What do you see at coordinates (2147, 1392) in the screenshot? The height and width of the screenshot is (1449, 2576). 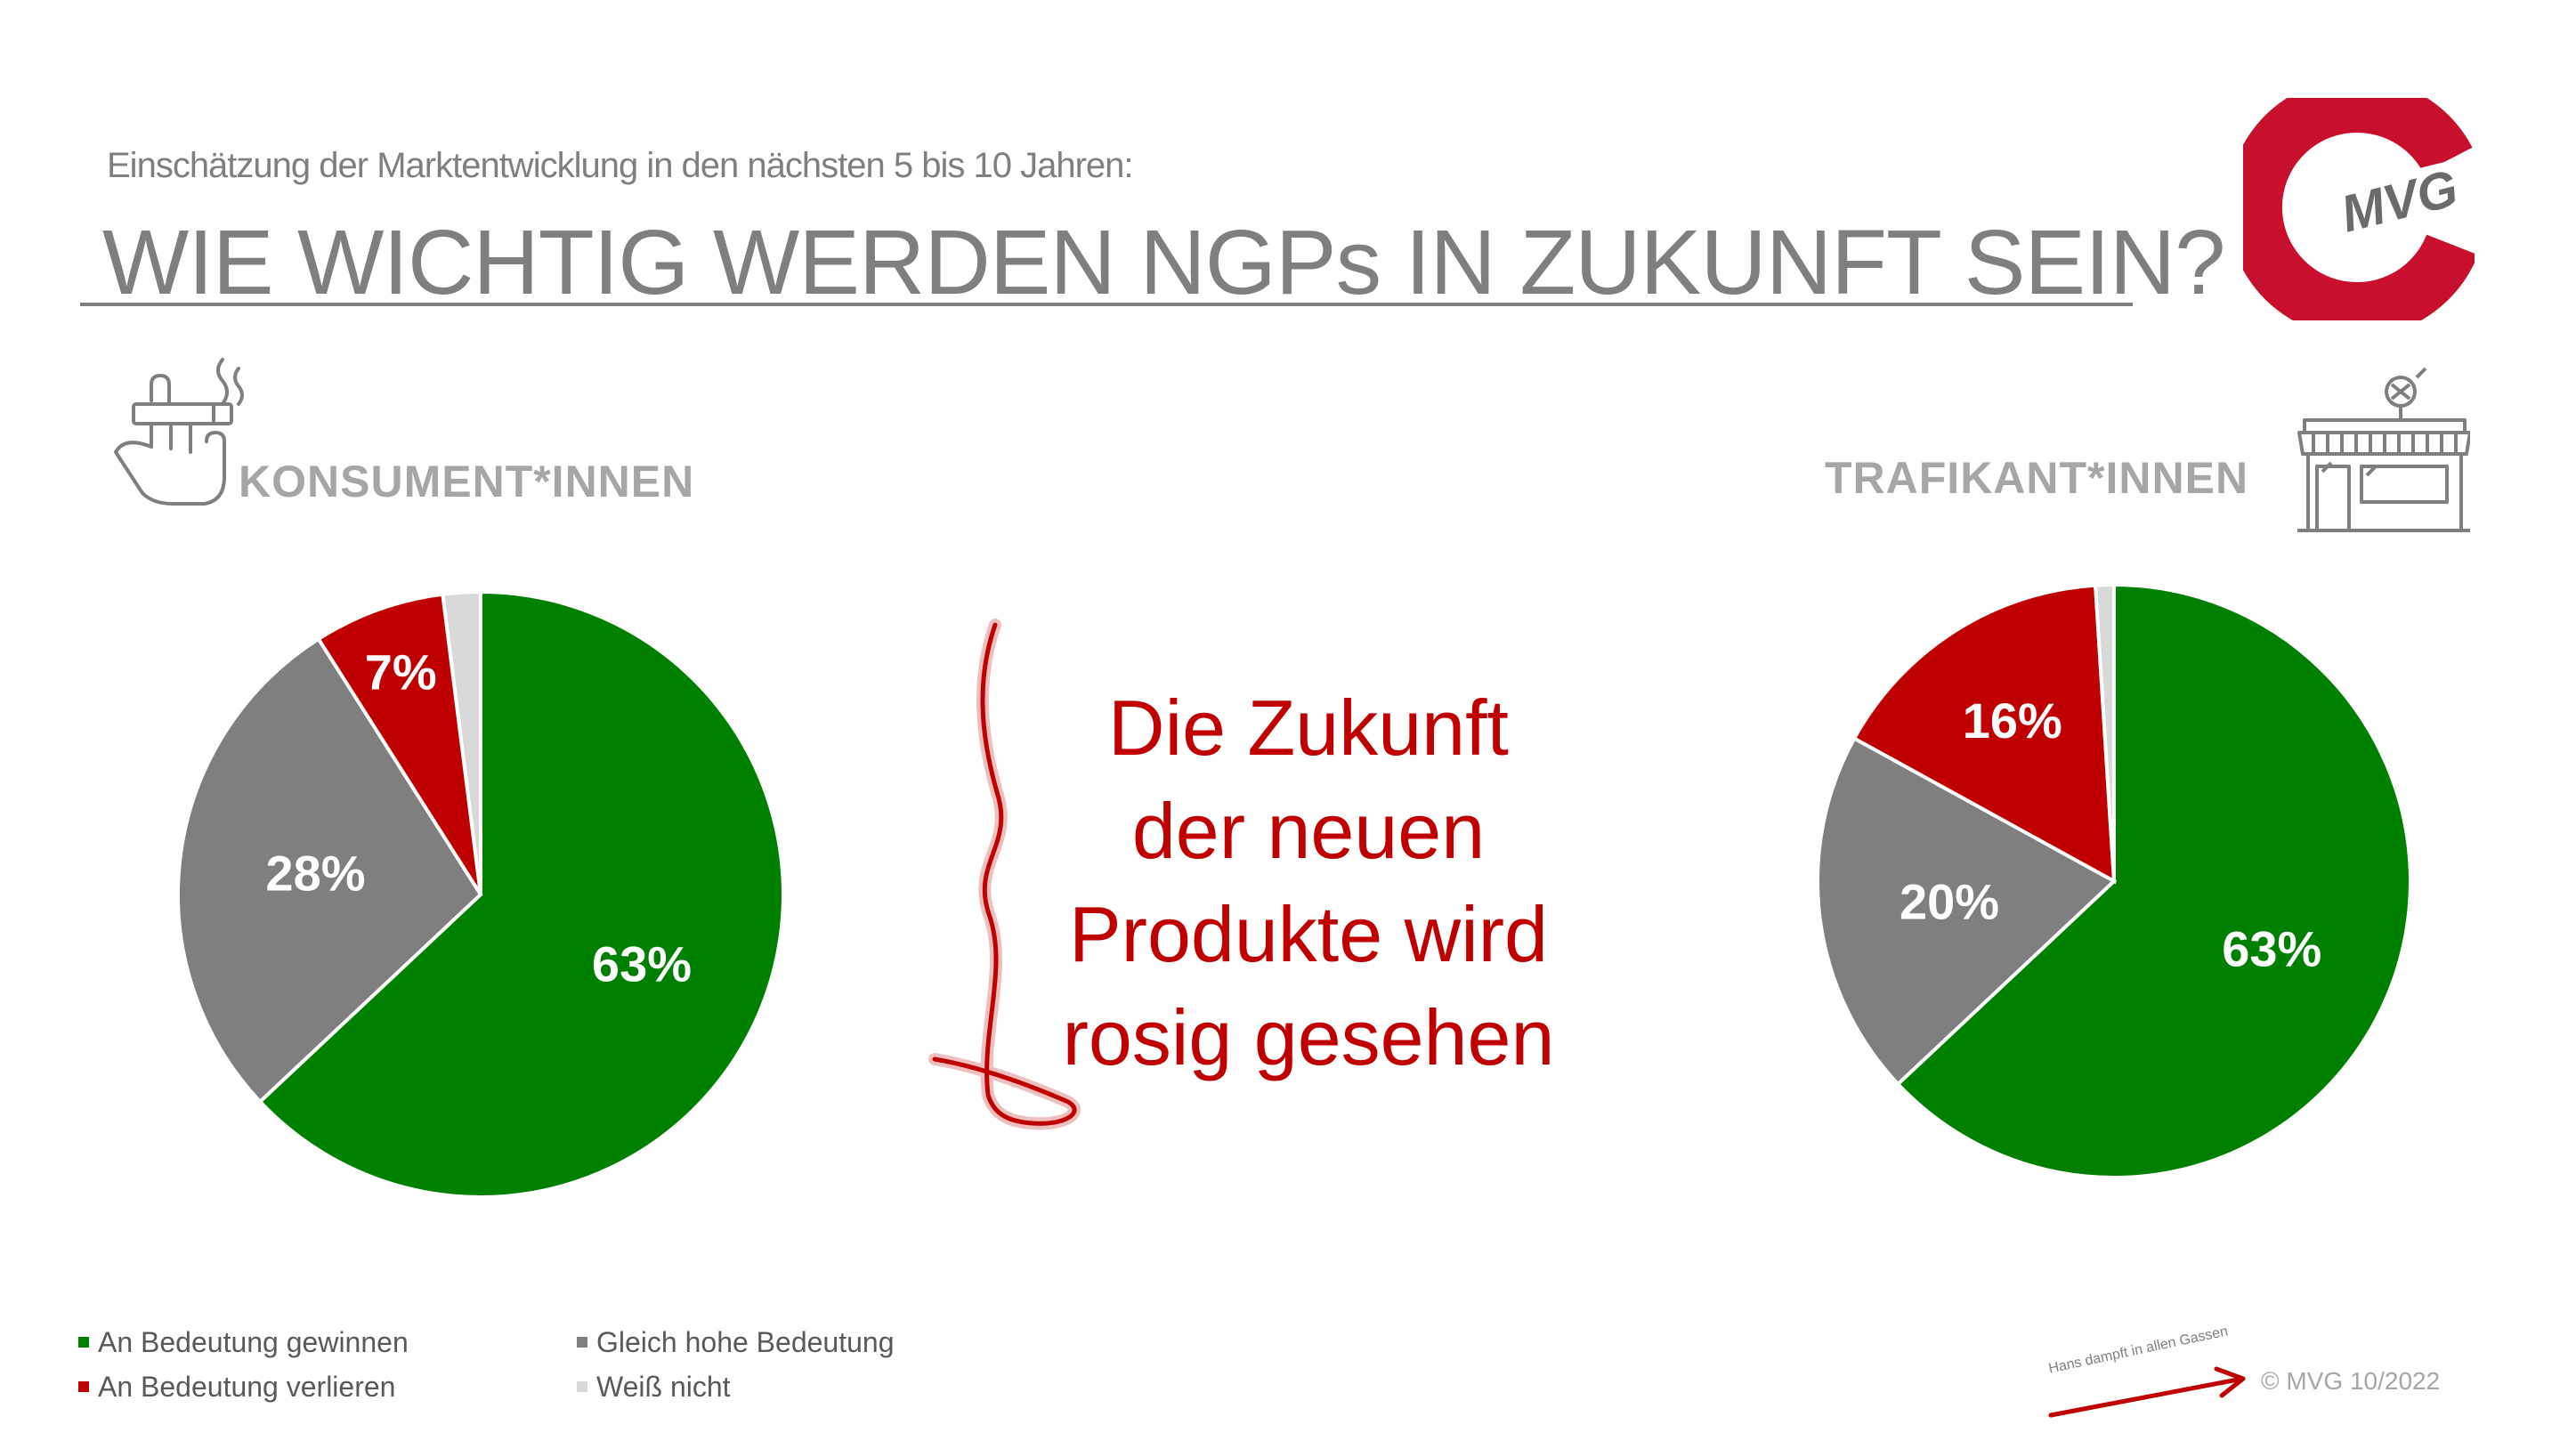 I see `arrow-icon` at bounding box center [2147, 1392].